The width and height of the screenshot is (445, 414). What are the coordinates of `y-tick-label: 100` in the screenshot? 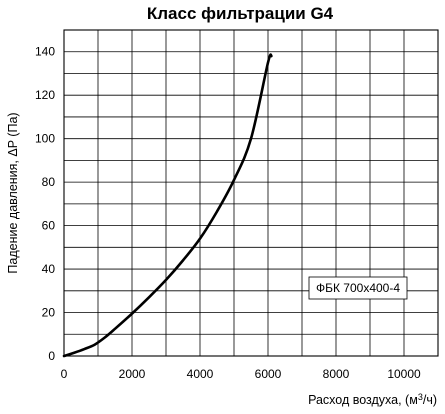 It's located at (45, 139).